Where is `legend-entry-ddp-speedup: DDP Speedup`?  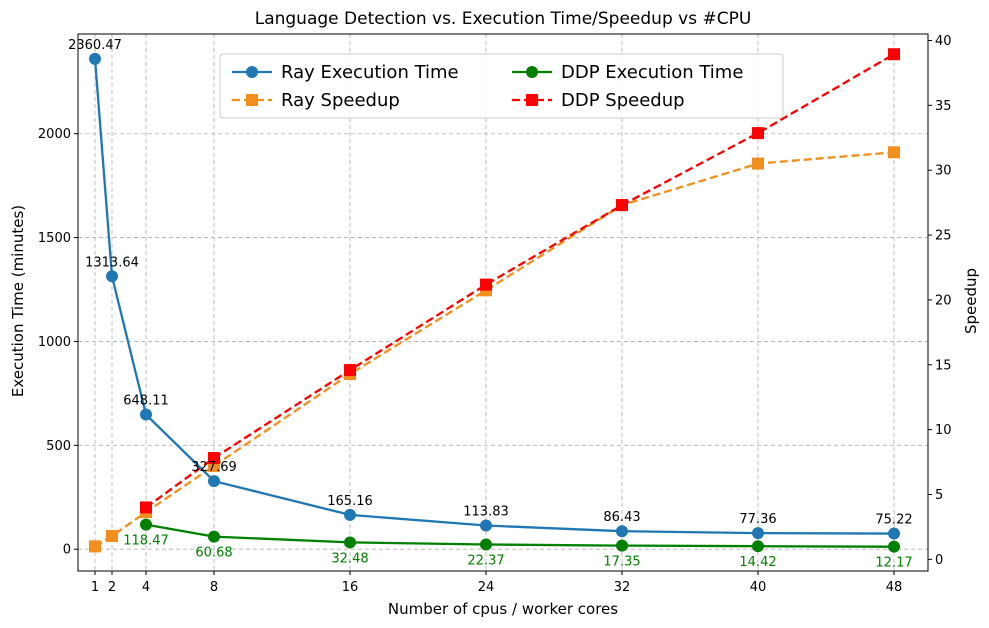
legend-entry-ddp-speedup: DDP Speedup is located at coordinates (598, 100).